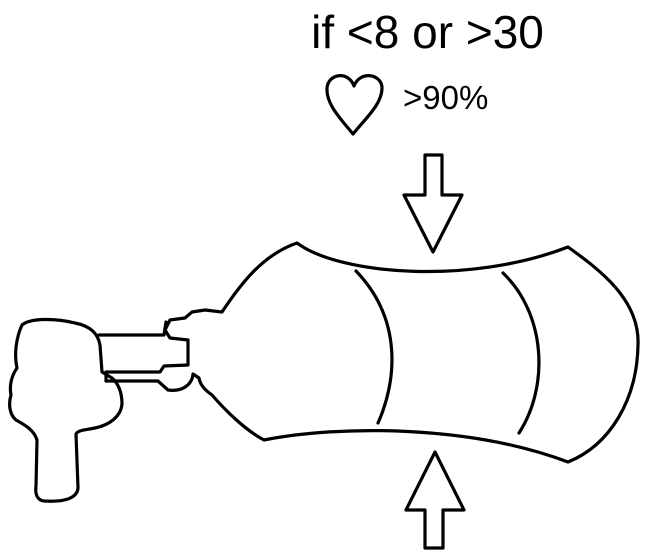  I want to click on band-line-left, so click(374, 347).